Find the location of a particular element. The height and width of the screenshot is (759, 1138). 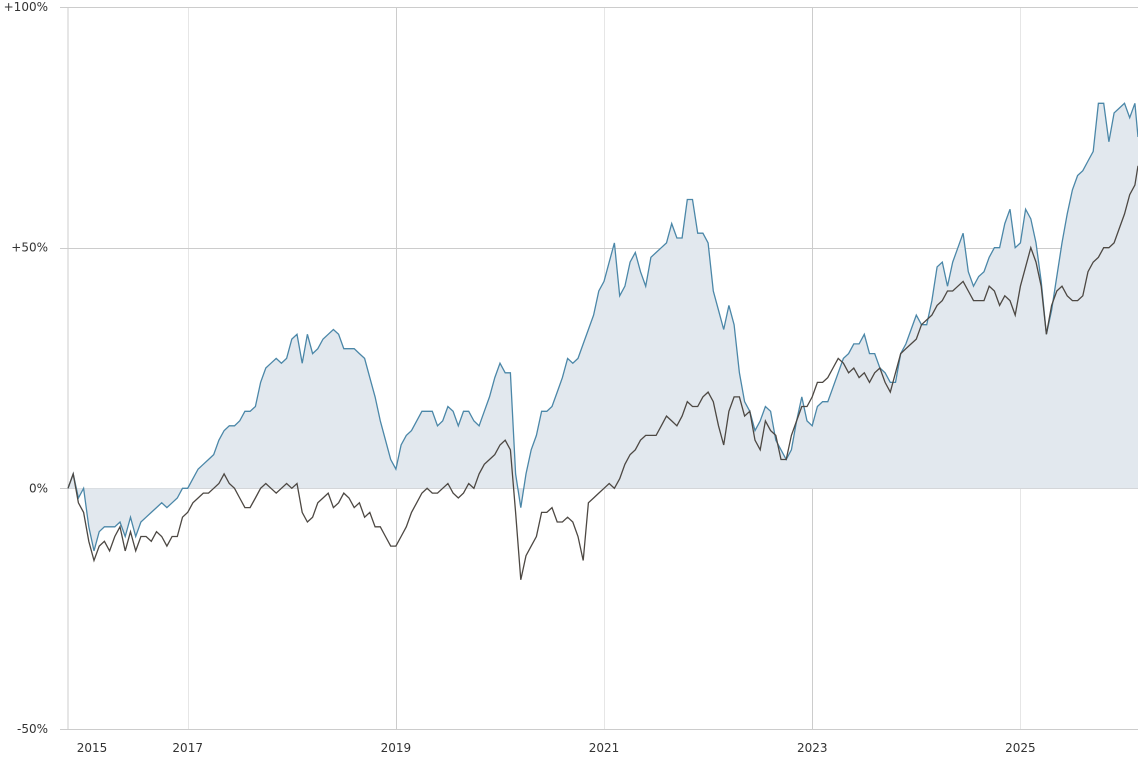

y-tick-label: +50% is located at coordinates (29, 248).